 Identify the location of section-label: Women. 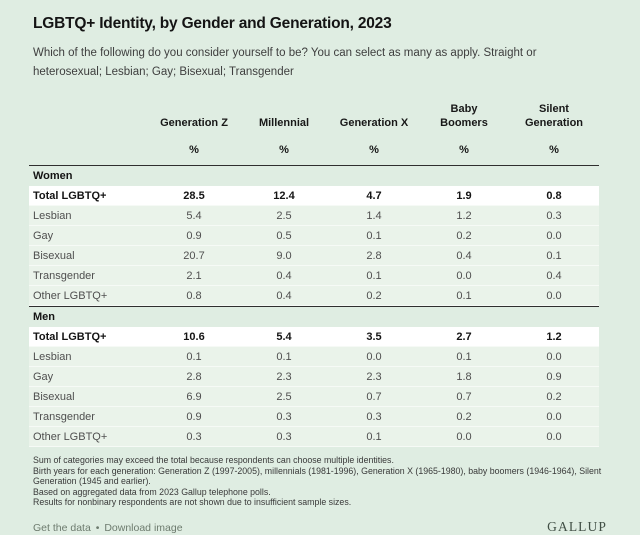
(314, 175).